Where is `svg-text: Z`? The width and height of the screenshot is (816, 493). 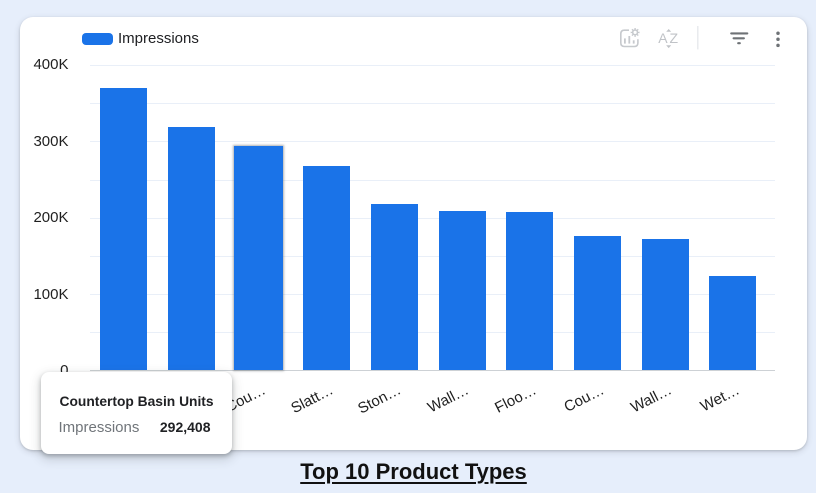 svg-text: Z is located at coordinates (674, 38).